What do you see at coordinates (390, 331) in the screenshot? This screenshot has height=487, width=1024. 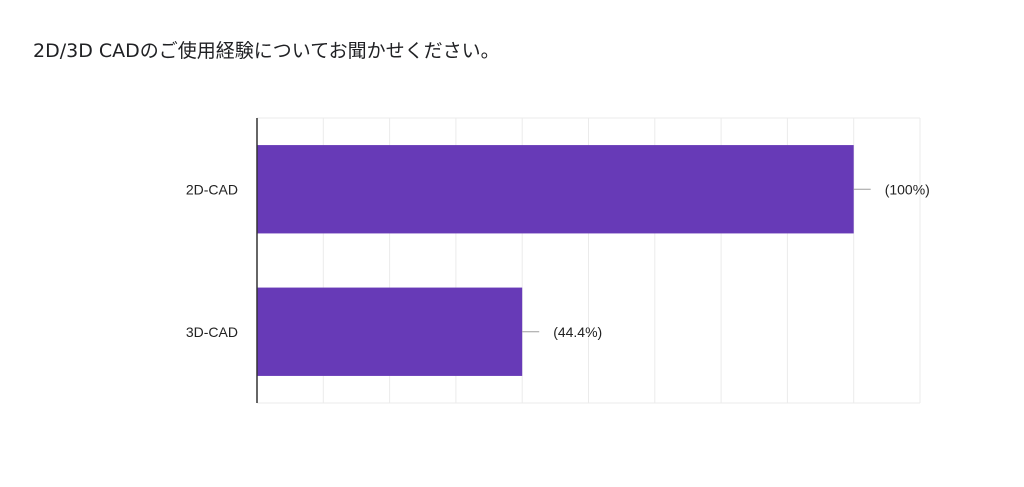 I see `bar-3d-cad` at bounding box center [390, 331].